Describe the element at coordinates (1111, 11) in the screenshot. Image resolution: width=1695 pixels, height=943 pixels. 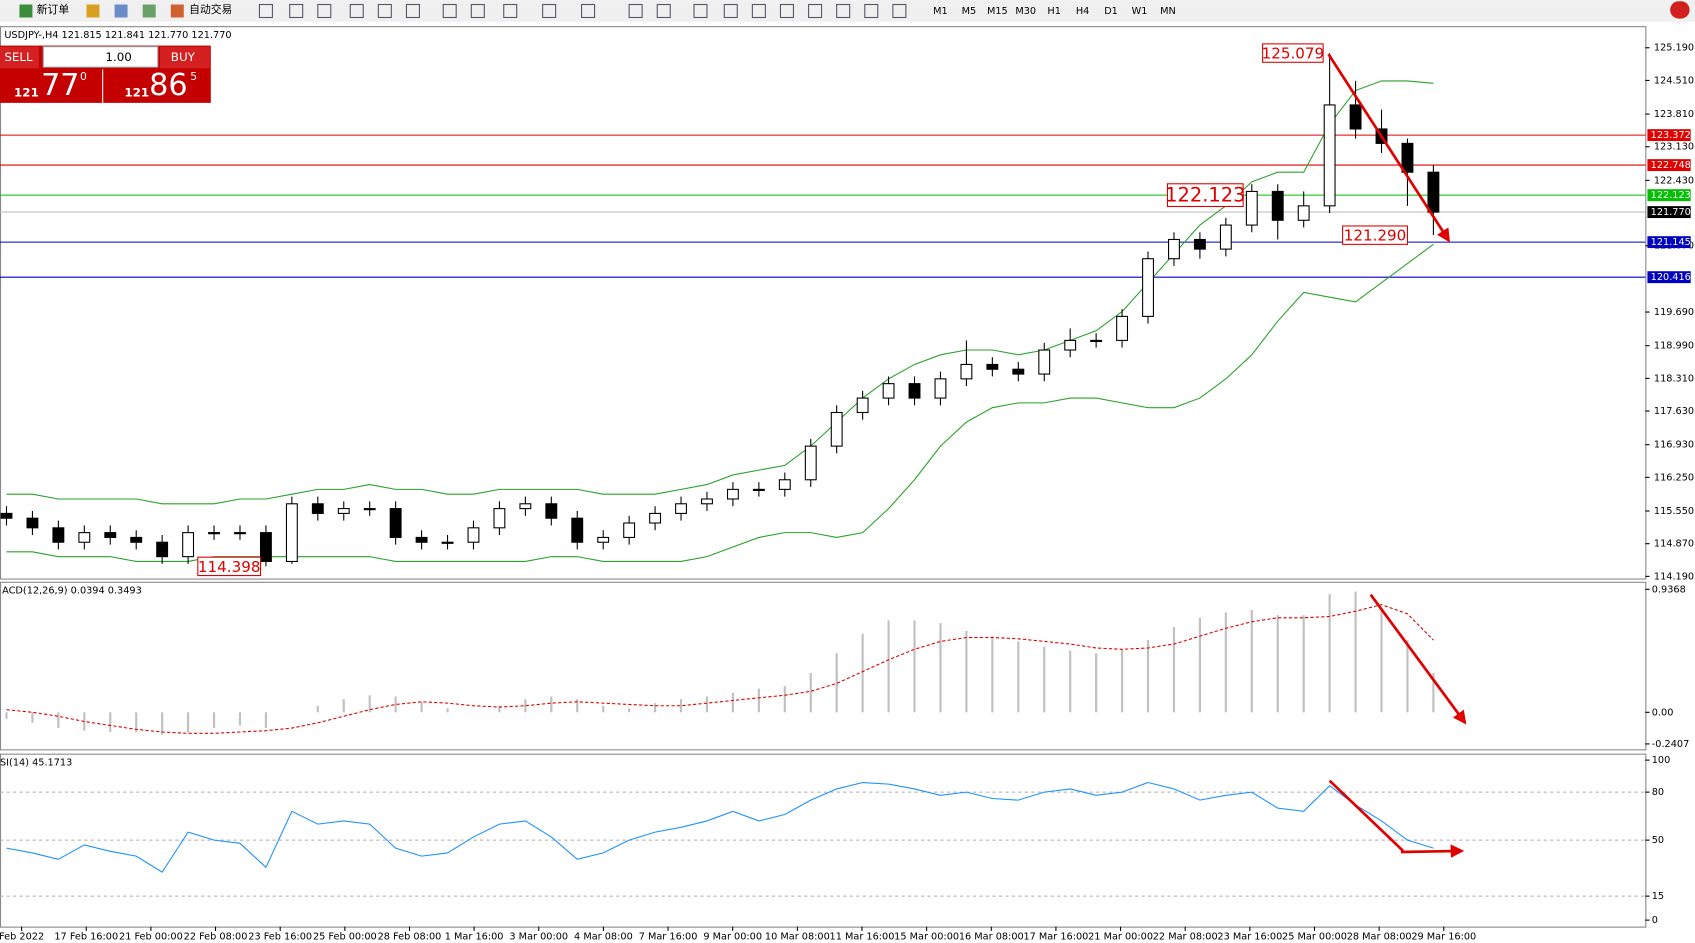
I see `timeframe: D1` at that location.